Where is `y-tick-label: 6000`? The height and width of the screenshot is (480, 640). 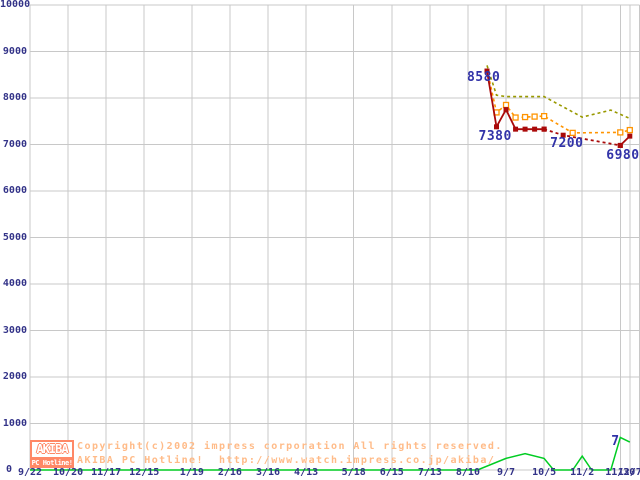
y-tick-label: 6000 is located at coordinates (14, 190).